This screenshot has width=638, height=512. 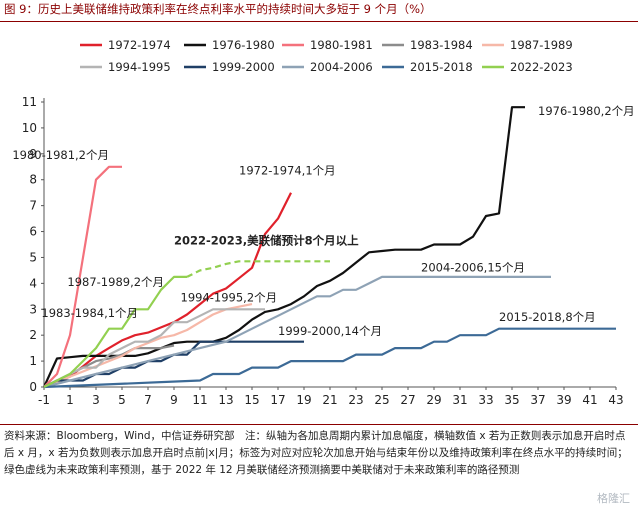 I want to click on y-tick-label: 5, so click(x=33, y=257).